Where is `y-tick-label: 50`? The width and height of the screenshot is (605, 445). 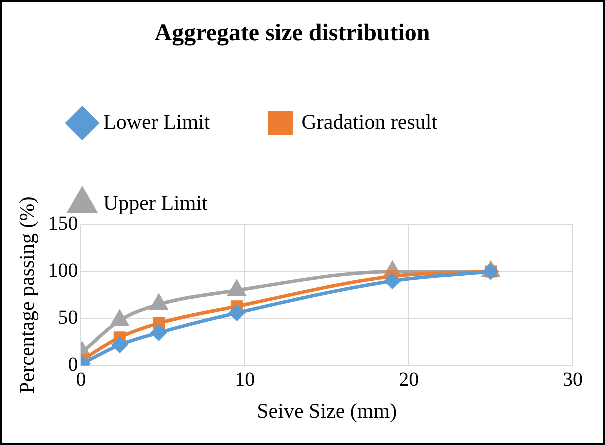 y-tick-label: 50 is located at coordinates (68, 318).